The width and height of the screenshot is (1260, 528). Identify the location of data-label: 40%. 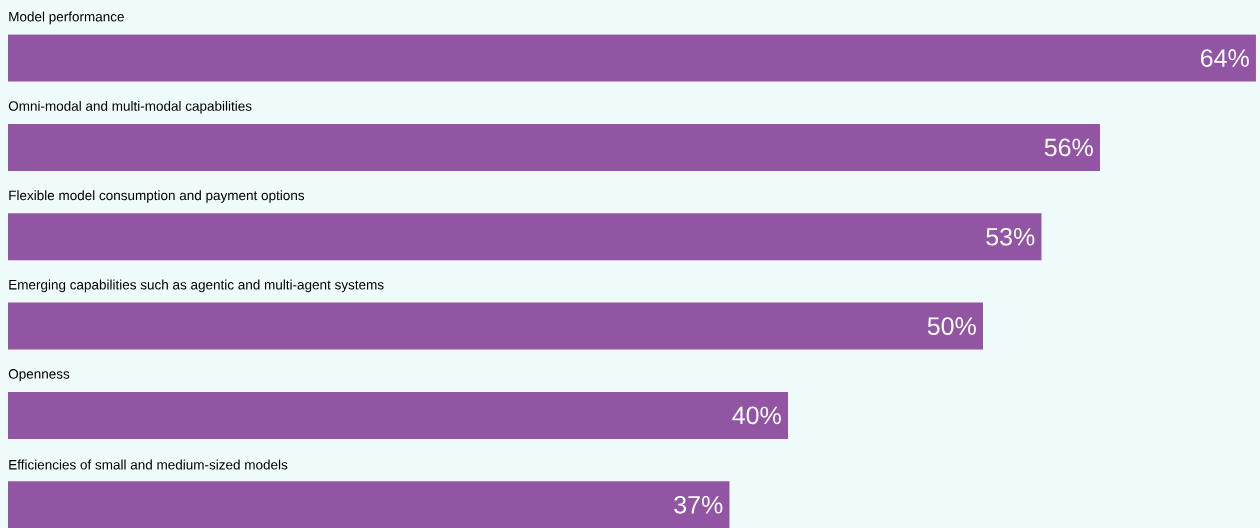
(756, 415).